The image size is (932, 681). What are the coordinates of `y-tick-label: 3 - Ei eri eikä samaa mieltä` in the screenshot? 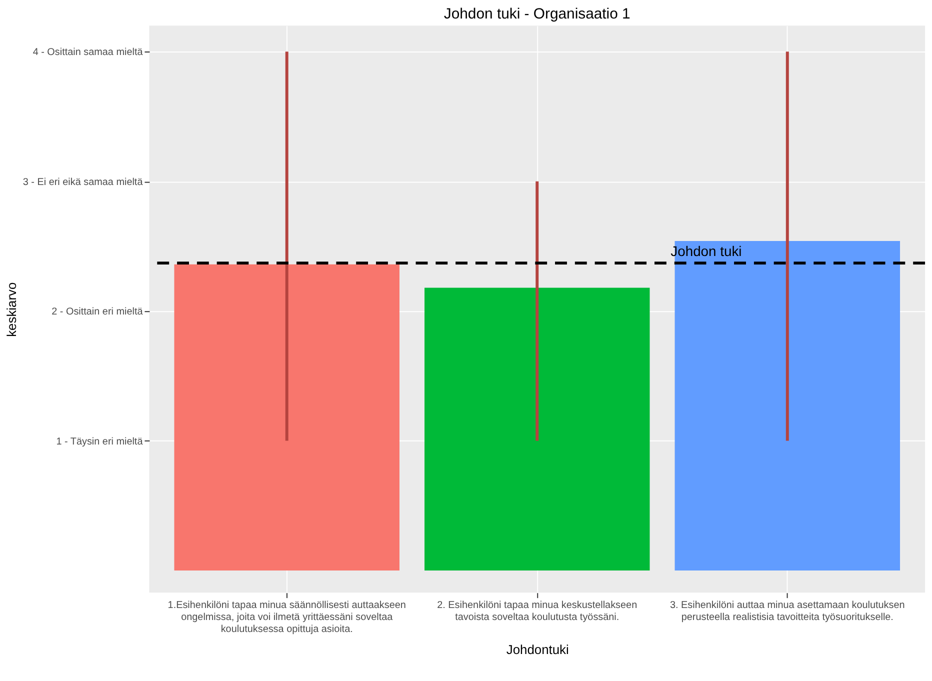 It's located at (83, 182).